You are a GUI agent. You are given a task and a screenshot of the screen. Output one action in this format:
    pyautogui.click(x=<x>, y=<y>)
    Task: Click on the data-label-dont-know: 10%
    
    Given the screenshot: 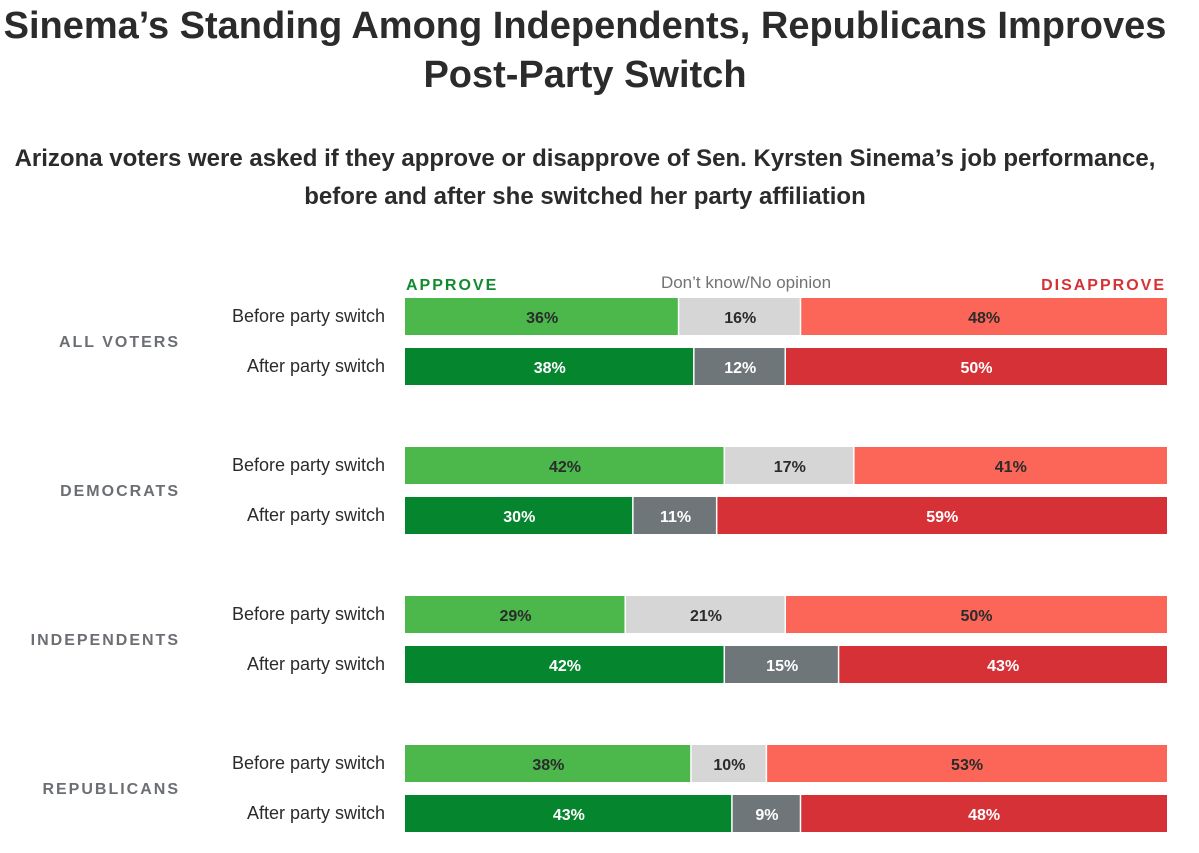 What is the action you would take?
    pyautogui.click(x=729, y=765)
    